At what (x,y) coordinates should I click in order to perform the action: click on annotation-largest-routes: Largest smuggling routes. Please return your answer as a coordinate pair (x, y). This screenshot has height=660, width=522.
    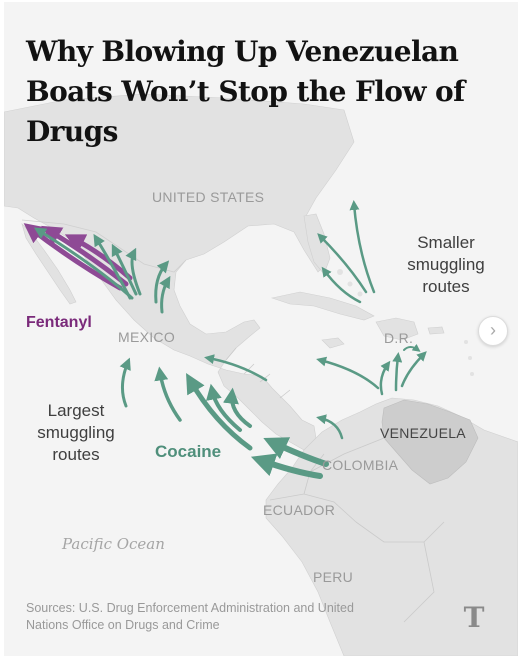
    Looking at the image, I should click on (76, 432).